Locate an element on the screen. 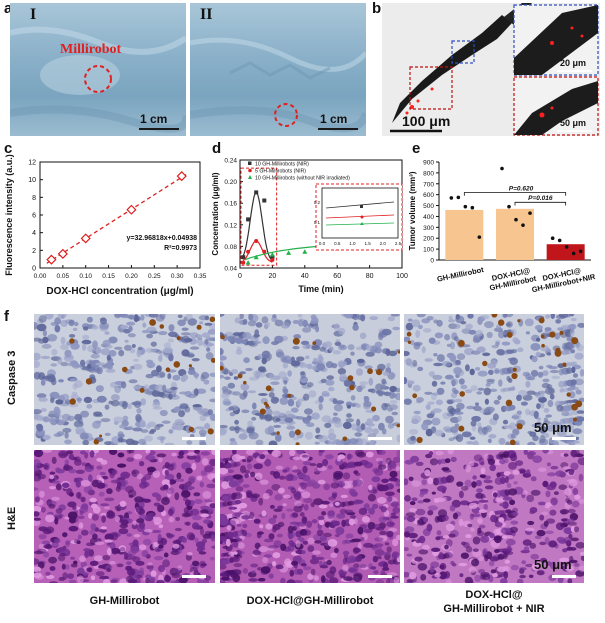 This screenshot has height=623, width=605. bar-e is located at coordinates (464, 234).